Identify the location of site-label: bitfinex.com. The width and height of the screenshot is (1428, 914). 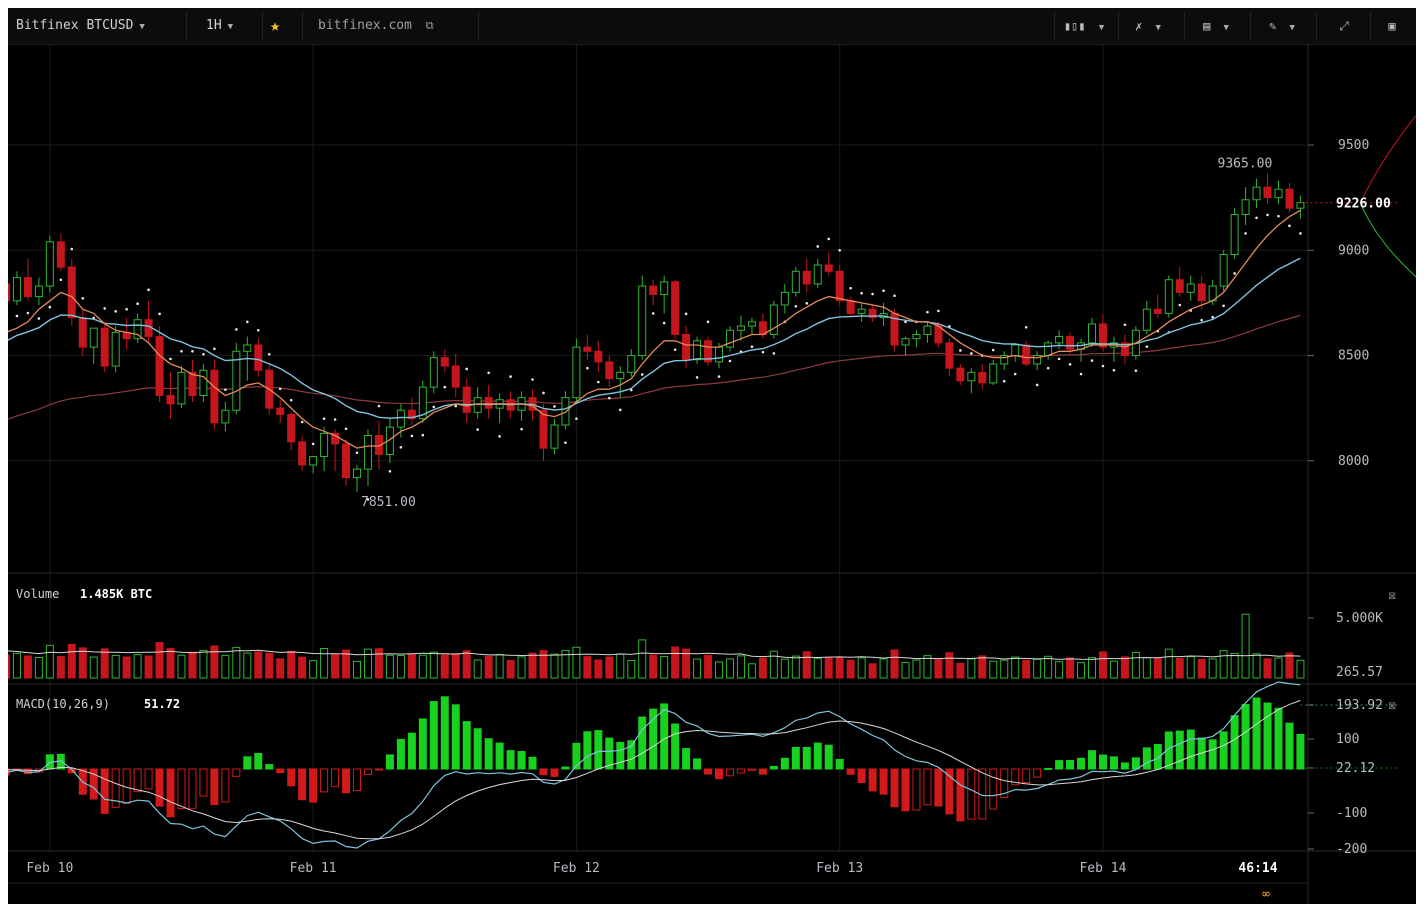
(365, 25).